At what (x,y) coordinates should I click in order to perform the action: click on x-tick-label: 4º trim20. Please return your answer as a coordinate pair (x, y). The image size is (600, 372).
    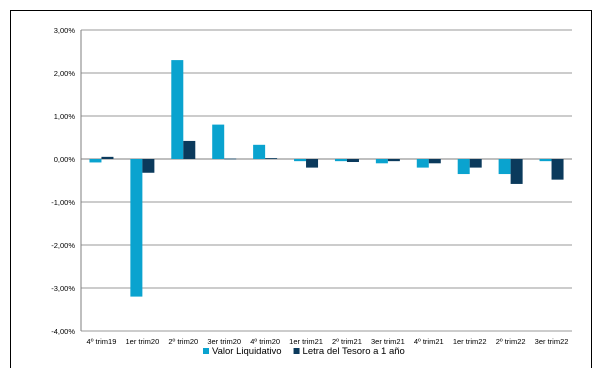
    Looking at the image, I should click on (265, 341).